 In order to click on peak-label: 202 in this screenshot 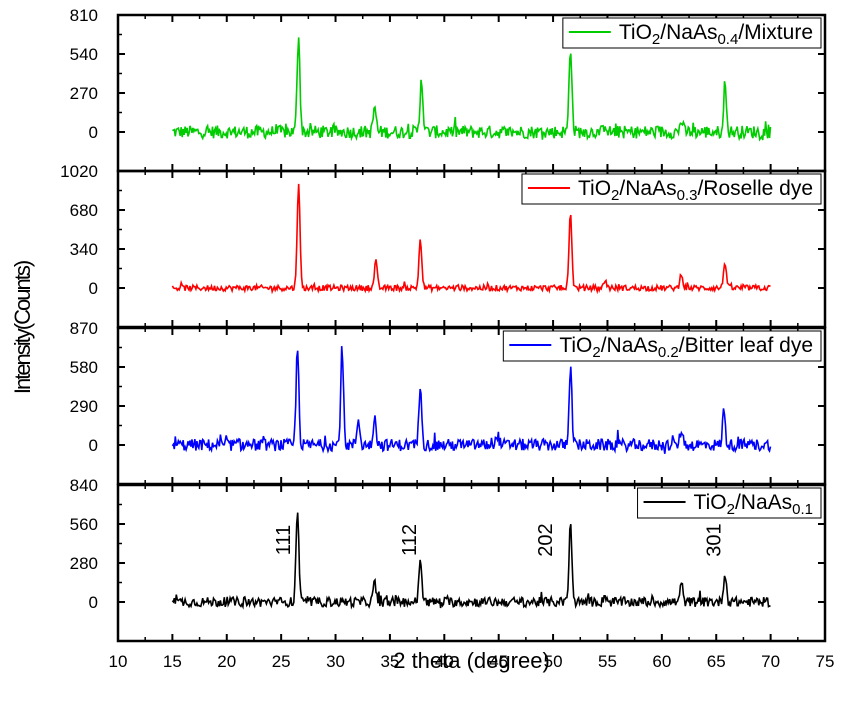, I will do `click(546, 539)`.